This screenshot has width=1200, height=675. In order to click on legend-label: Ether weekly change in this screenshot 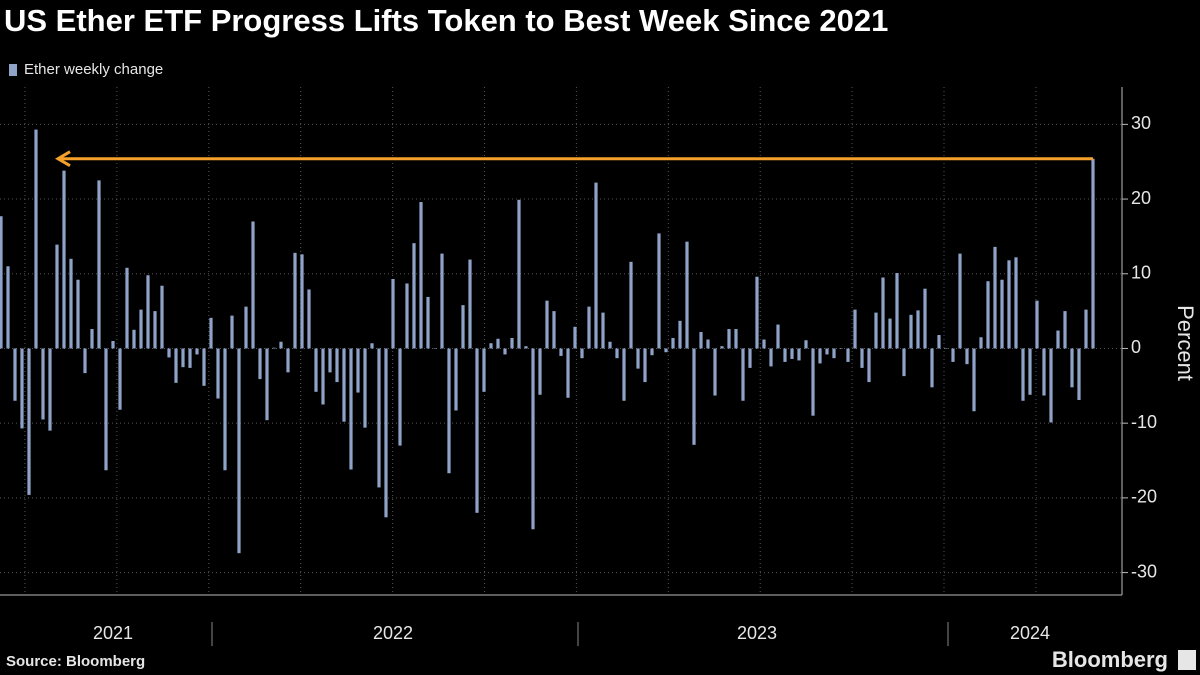, I will do `click(93, 69)`.